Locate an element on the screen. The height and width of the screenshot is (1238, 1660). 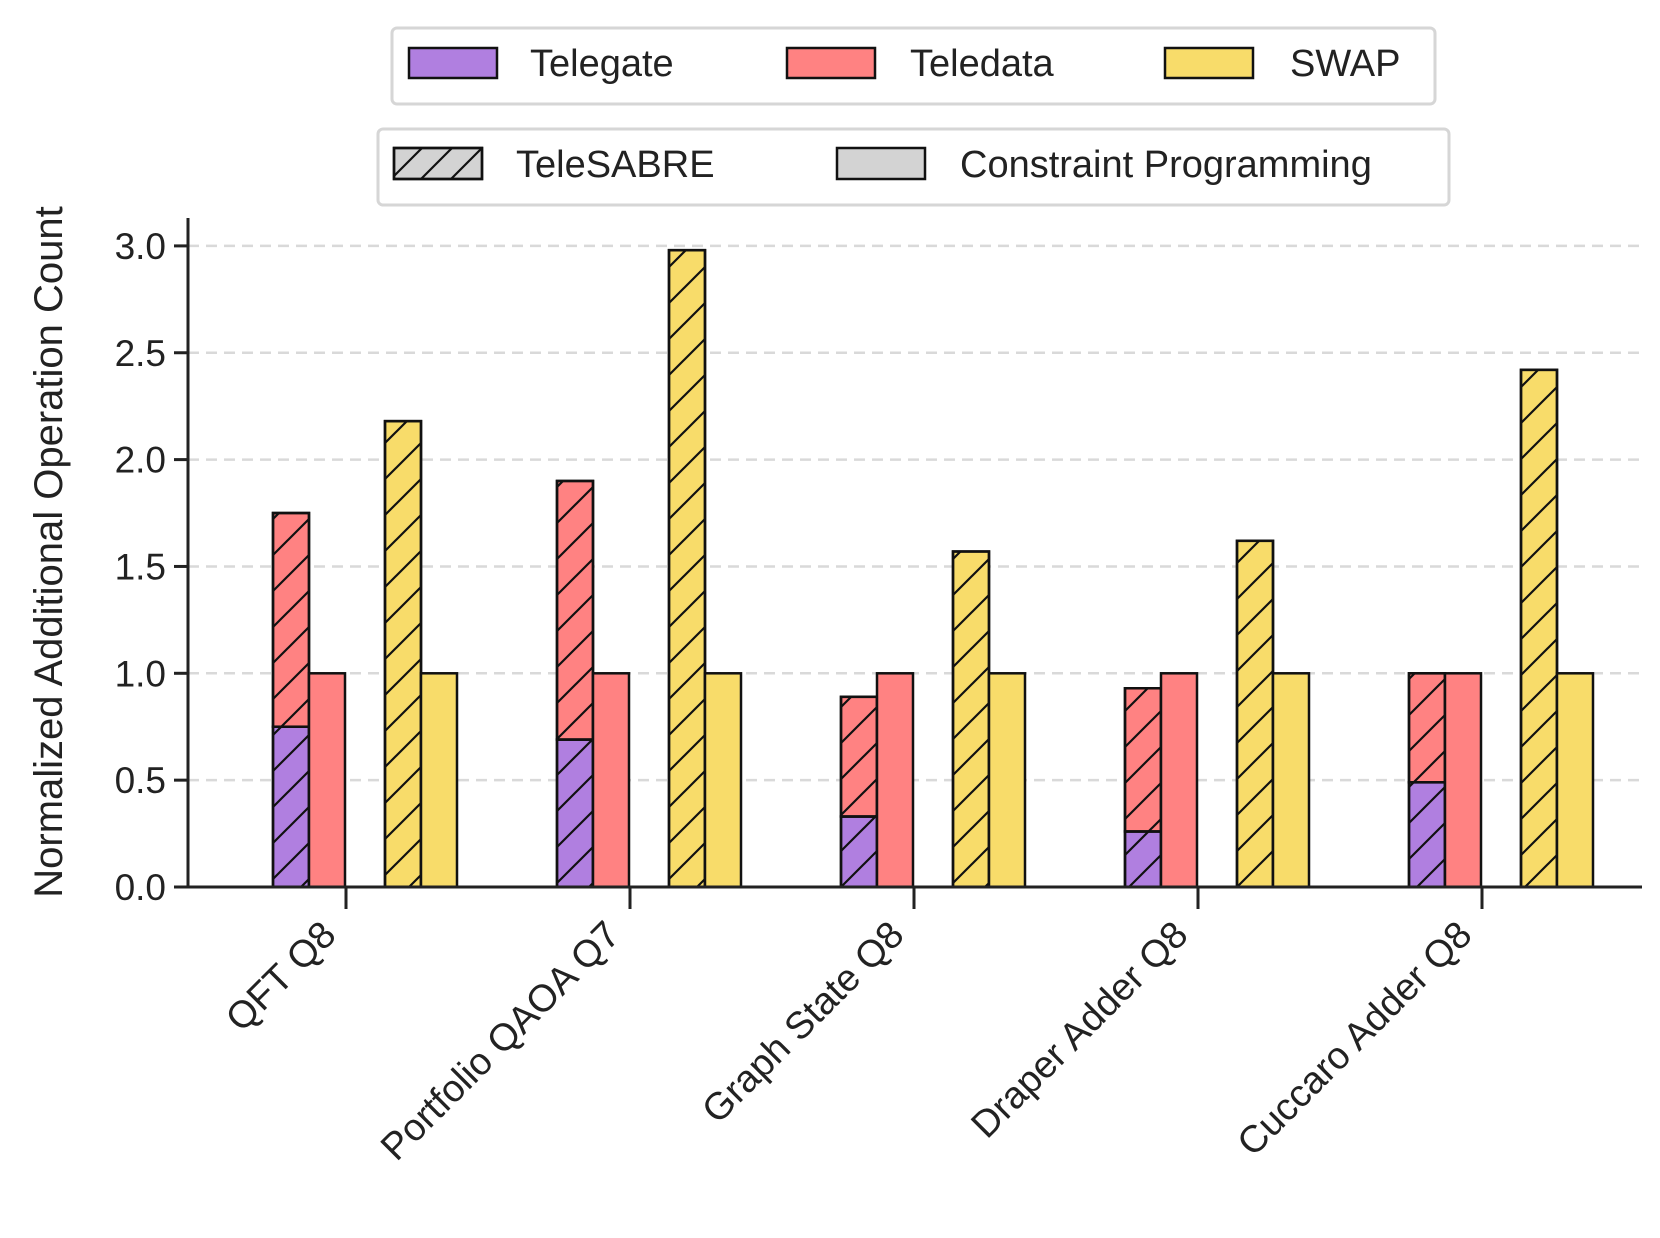
legend-label-swap: SWAP is located at coordinates (1345, 64).